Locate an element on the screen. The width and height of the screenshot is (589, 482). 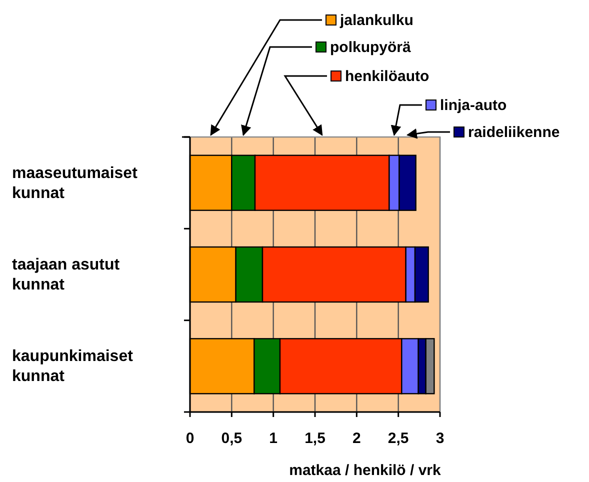
legend-label: raideliikenne is located at coordinates (514, 132).